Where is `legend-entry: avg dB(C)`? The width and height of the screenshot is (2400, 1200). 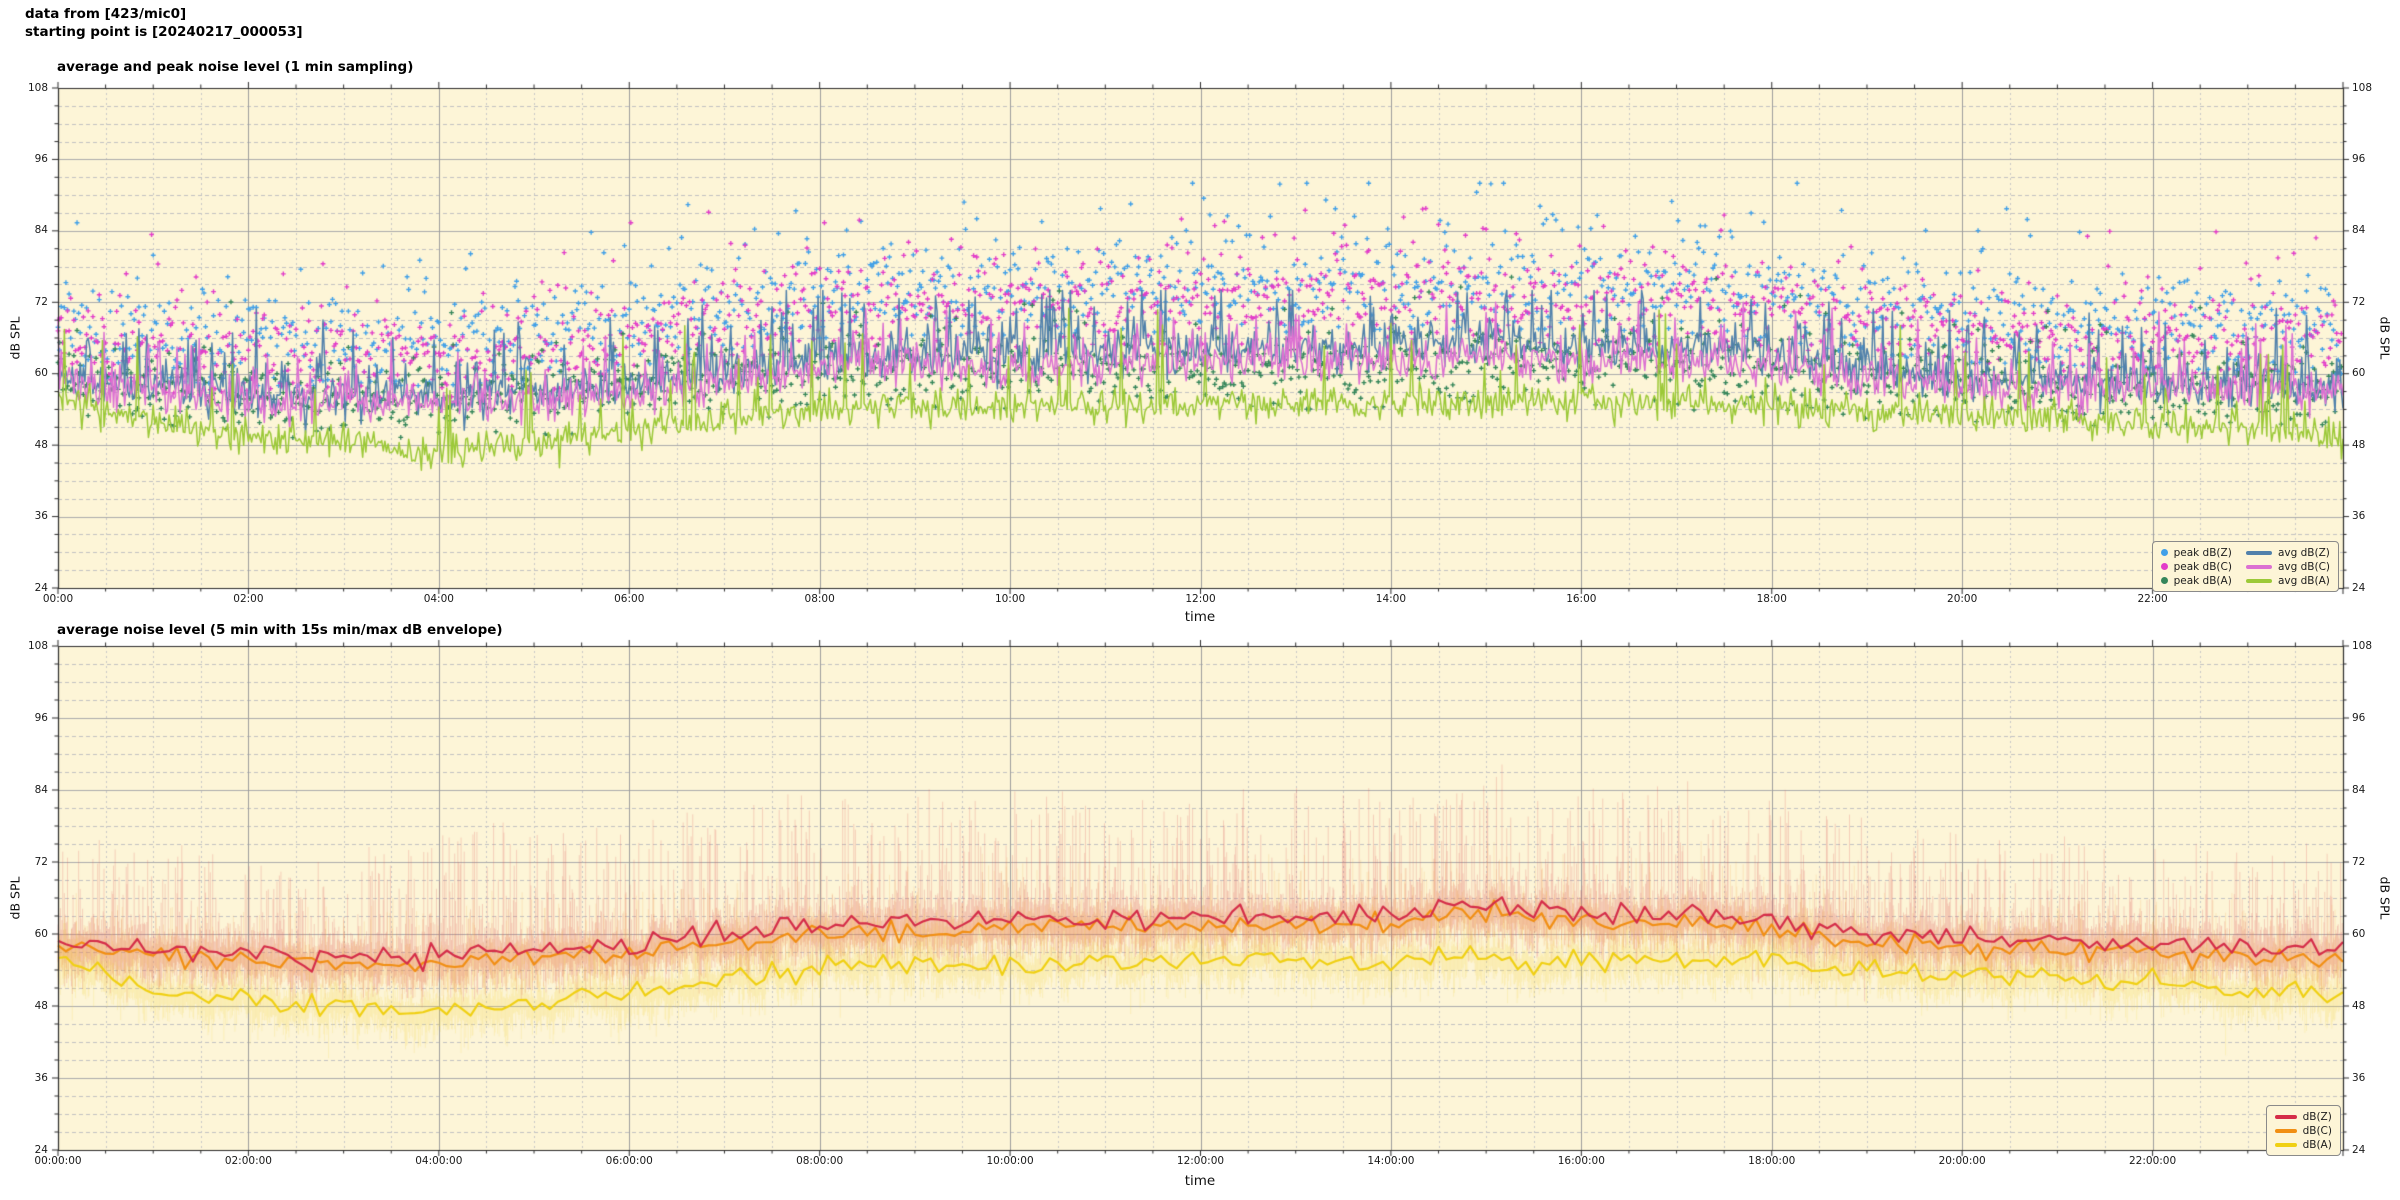 legend-entry: avg dB(C) is located at coordinates (2287, 566).